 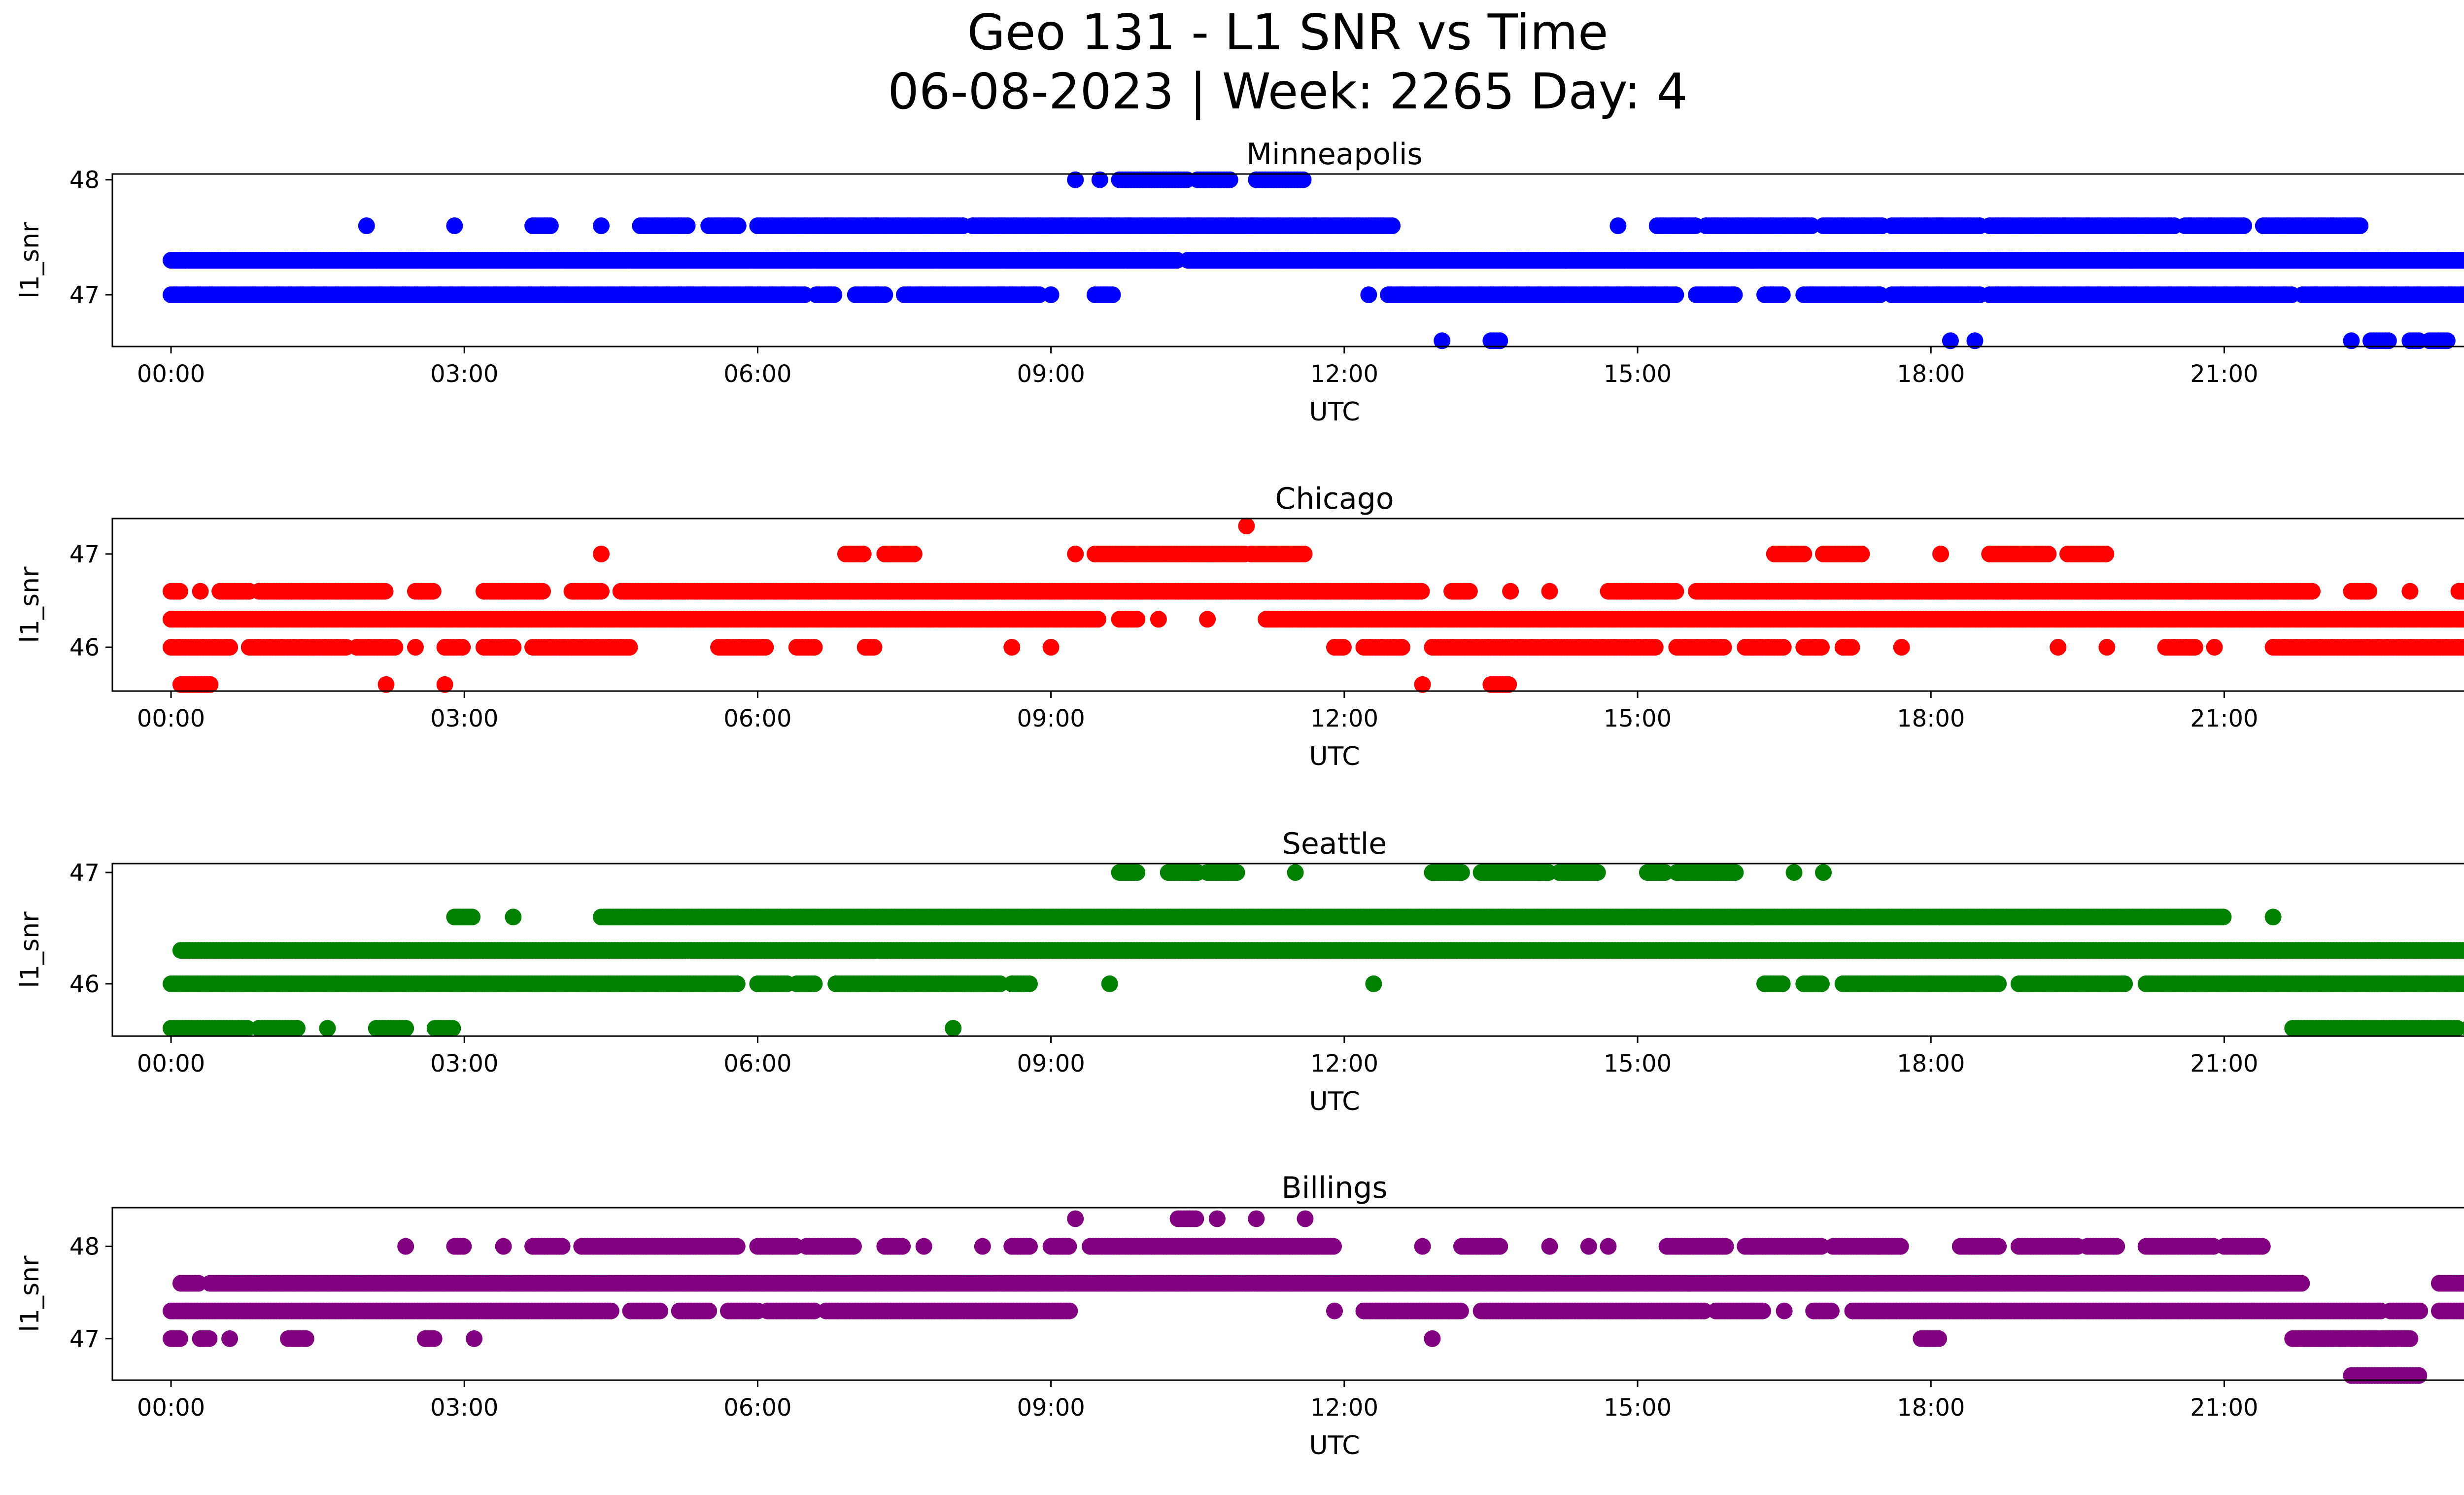 What do you see at coordinates (1334, 154) in the screenshot?
I see `subplot-title: Minneapolis` at bounding box center [1334, 154].